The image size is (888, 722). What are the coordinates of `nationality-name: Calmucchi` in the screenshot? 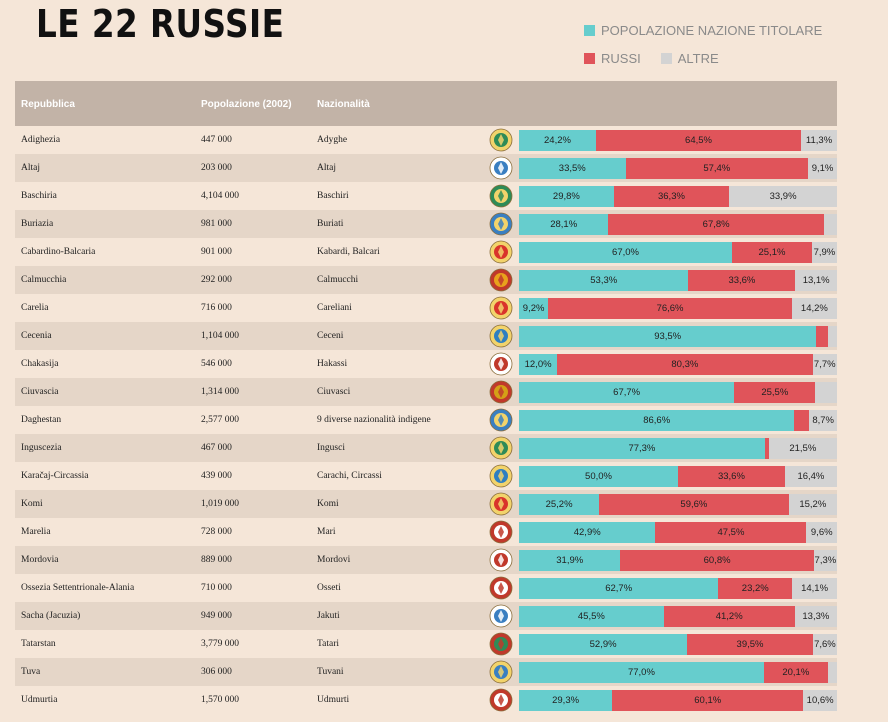 It's located at (338, 280).